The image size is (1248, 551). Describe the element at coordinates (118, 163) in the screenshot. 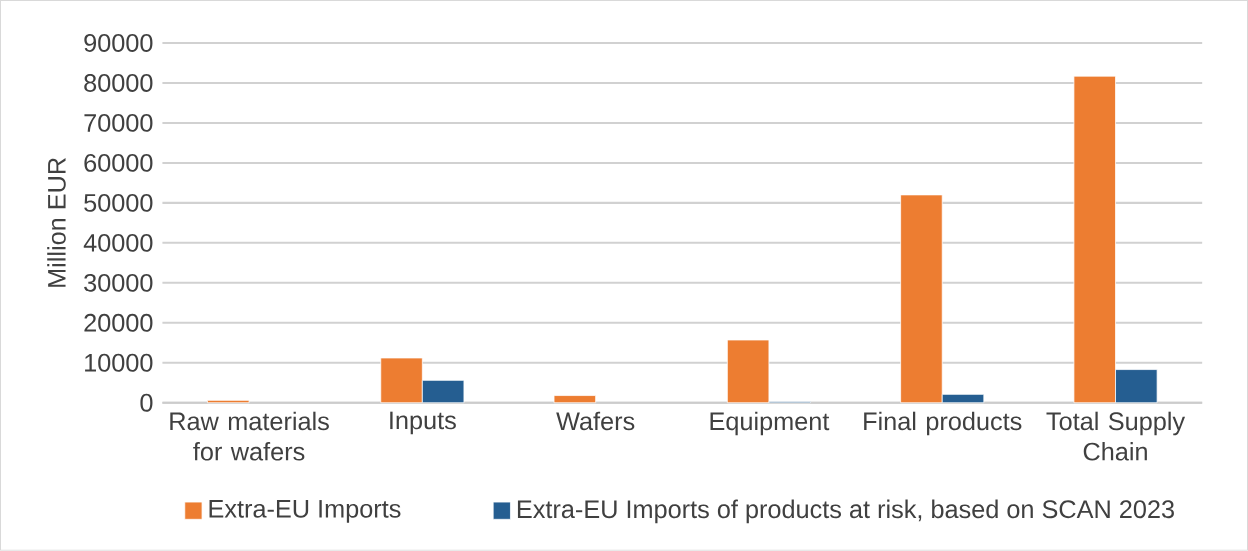

I see `y-tick-label: 60000` at that location.